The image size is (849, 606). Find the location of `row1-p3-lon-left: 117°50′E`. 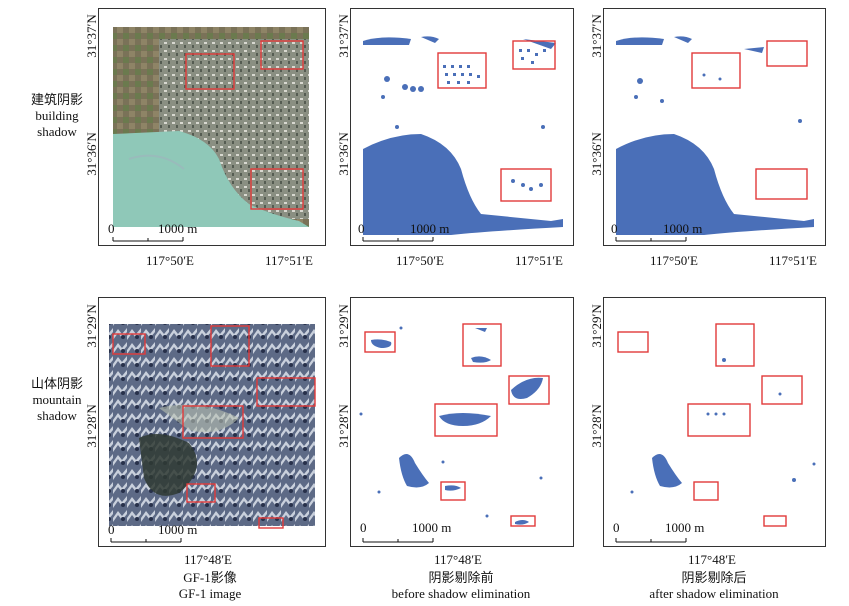

row1-p3-lon-left: 117°50′E is located at coordinates (674, 260).